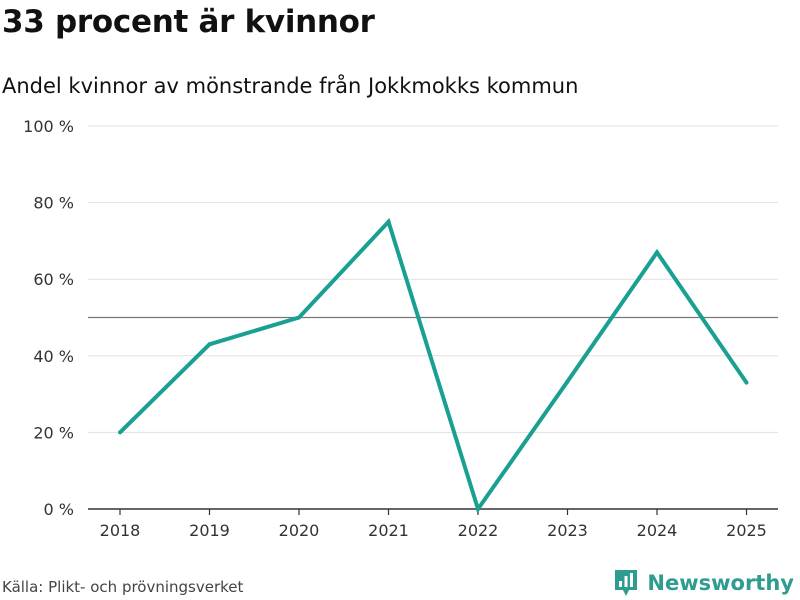 The width and height of the screenshot is (800, 600). What do you see at coordinates (567, 530) in the screenshot?
I see `x-tick-label: 2023` at bounding box center [567, 530].